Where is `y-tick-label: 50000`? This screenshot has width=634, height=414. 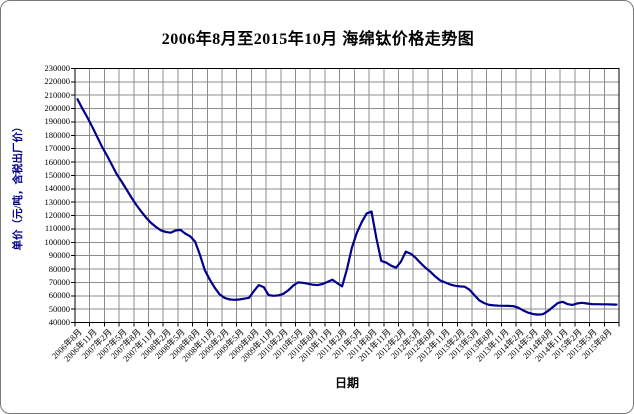
y-tick-label: 50000 is located at coordinates (59, 308).